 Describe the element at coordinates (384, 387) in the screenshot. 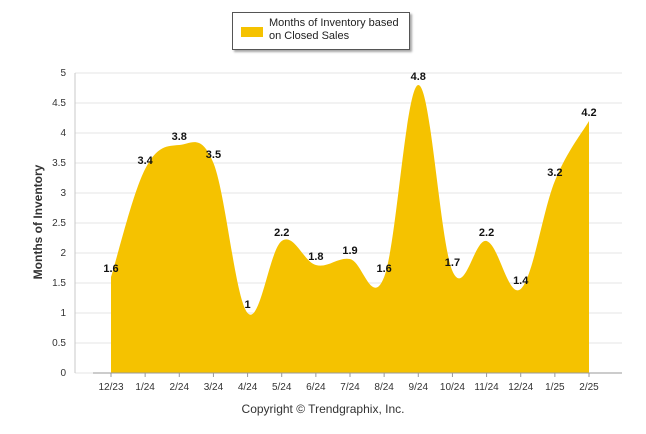

I see `x-tick-label: 8/24` at that location.